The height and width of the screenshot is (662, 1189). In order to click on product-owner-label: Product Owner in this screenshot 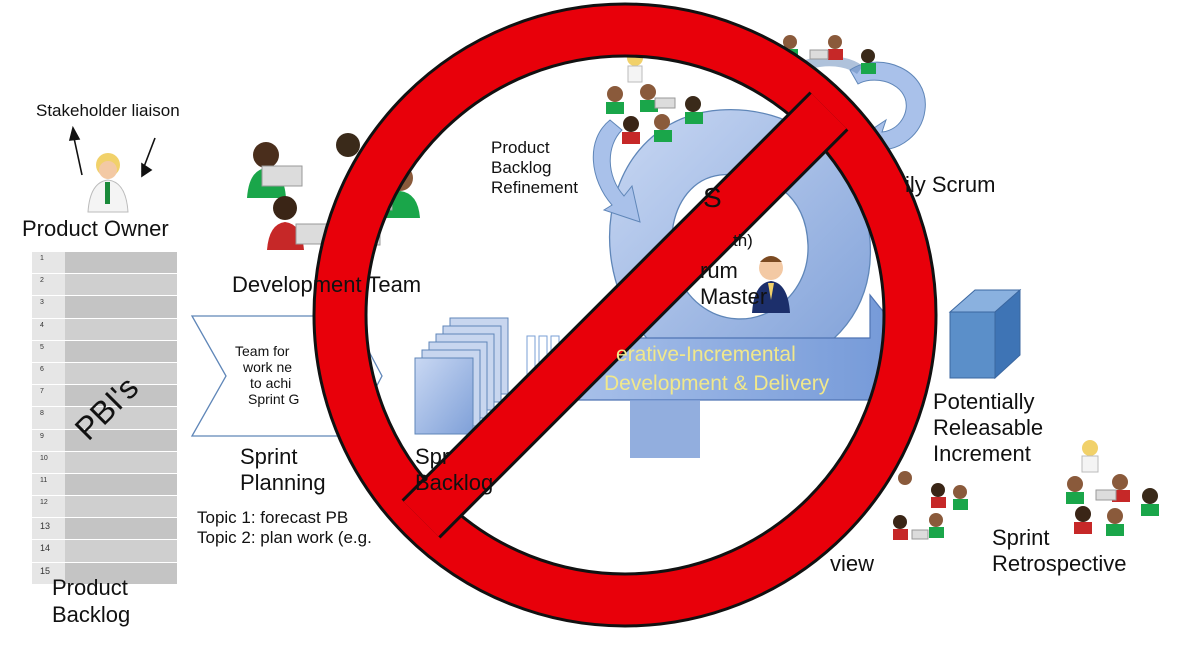, I will do `click(95, 228)`.